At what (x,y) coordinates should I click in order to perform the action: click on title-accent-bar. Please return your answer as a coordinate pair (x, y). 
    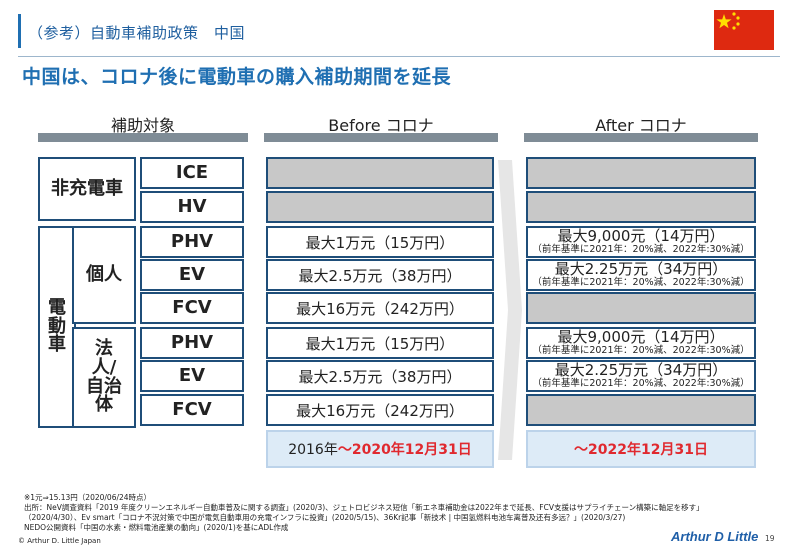
    Looking at the image, I should click on (19, 31).